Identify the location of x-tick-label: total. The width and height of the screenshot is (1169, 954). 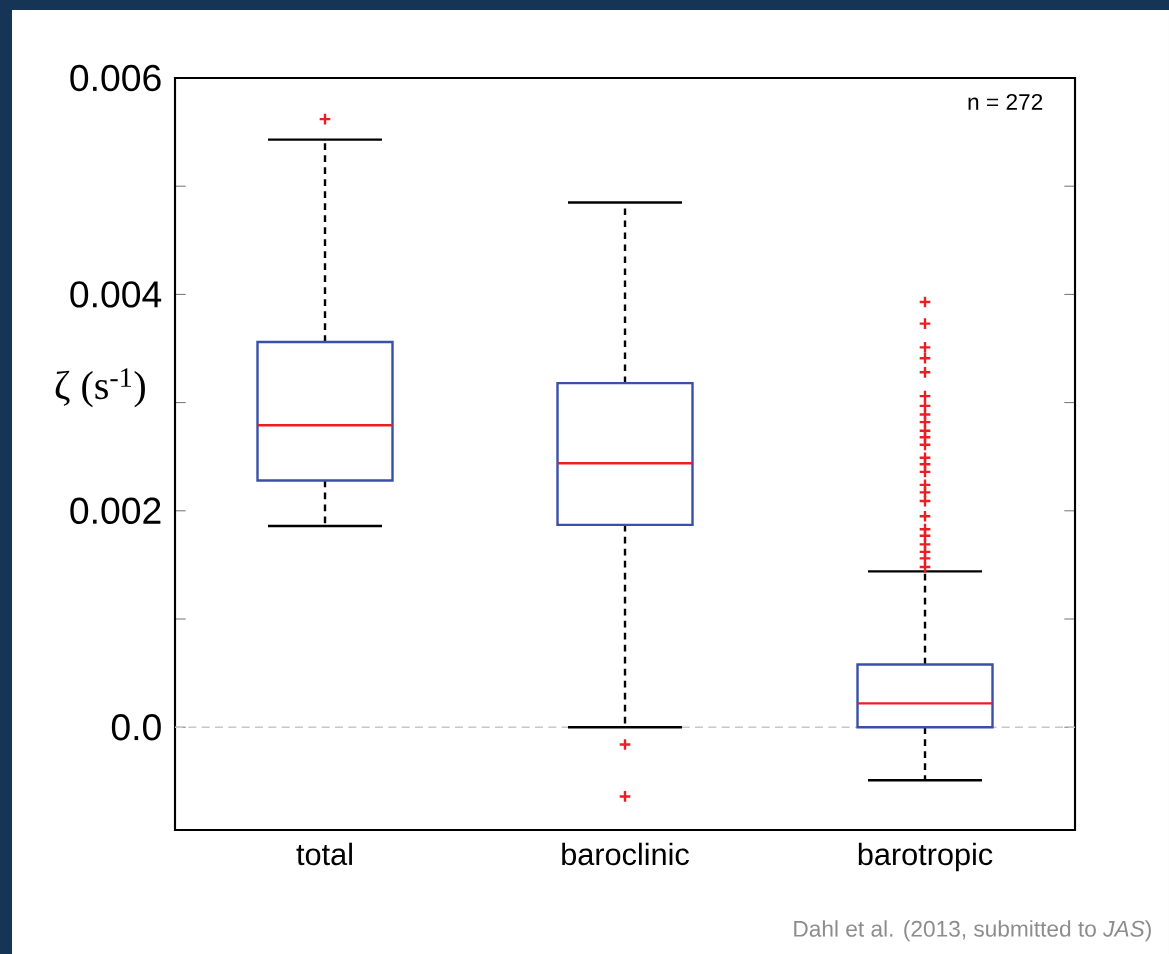
(324, 854).